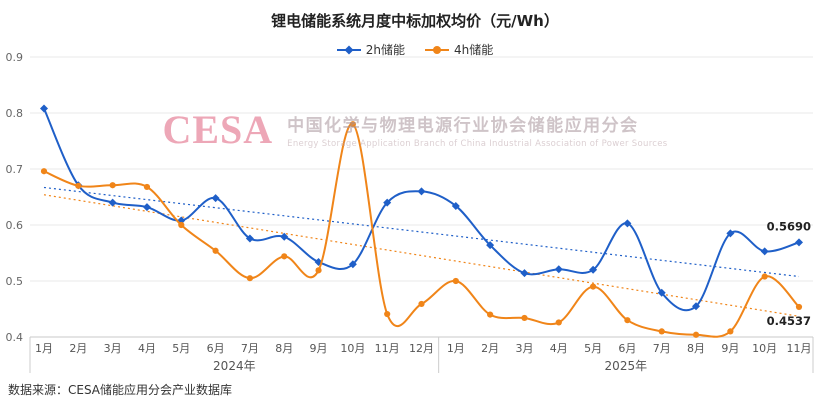  Describe the element at coordinates (421, 348) in the screenshot. I see `svg-text: 12月` at that location.